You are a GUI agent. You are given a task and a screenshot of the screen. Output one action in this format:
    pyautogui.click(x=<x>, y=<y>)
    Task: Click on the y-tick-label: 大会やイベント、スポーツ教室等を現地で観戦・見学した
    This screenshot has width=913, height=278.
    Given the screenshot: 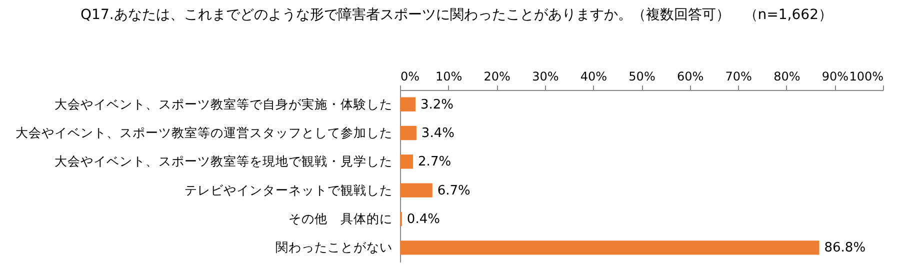 What is the action you would take?
    pyautogui.click(x=223, y=161)
    